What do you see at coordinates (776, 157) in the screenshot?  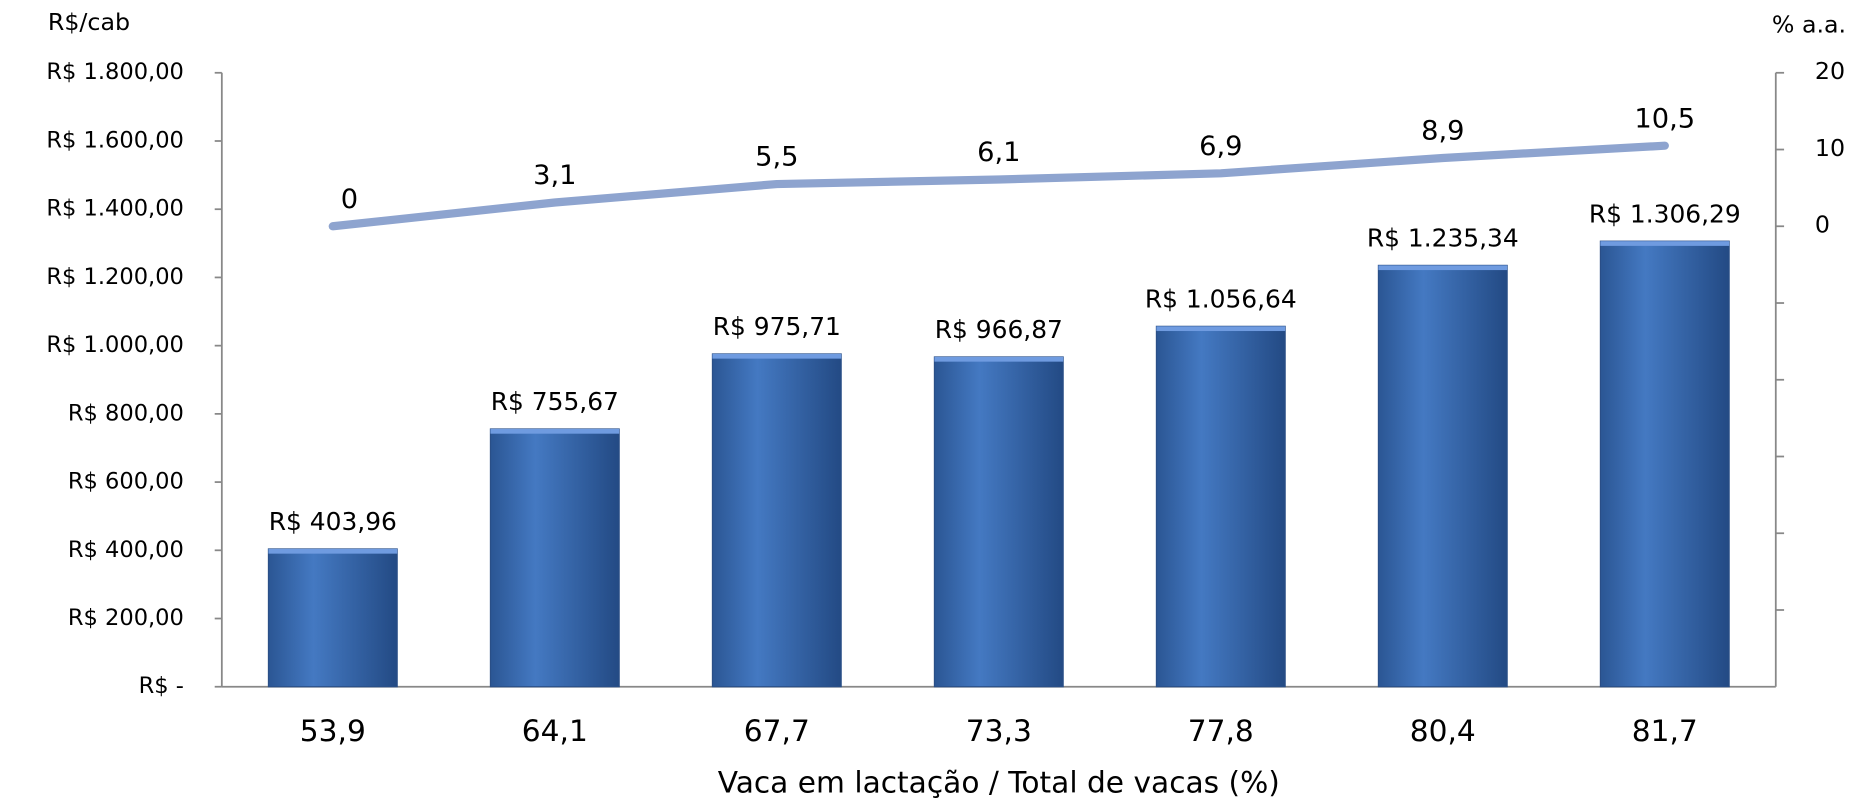 I see `line-value-label: 5,5` at bounding box center [776, 157].